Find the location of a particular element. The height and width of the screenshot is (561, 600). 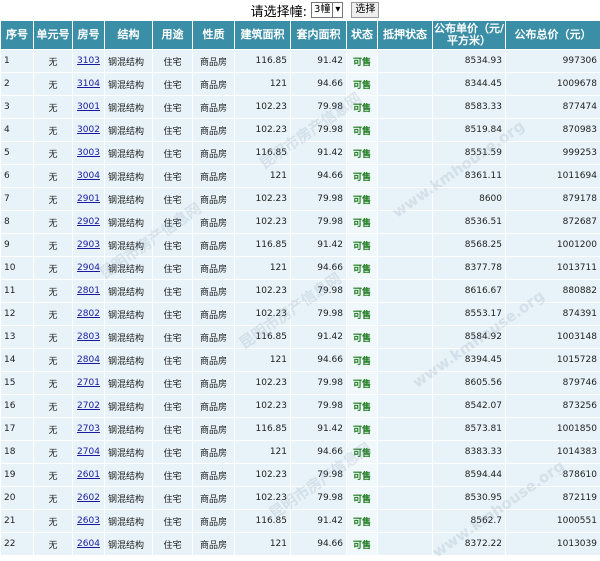

room-cell: 2801 is located at coordinates (89, 291).